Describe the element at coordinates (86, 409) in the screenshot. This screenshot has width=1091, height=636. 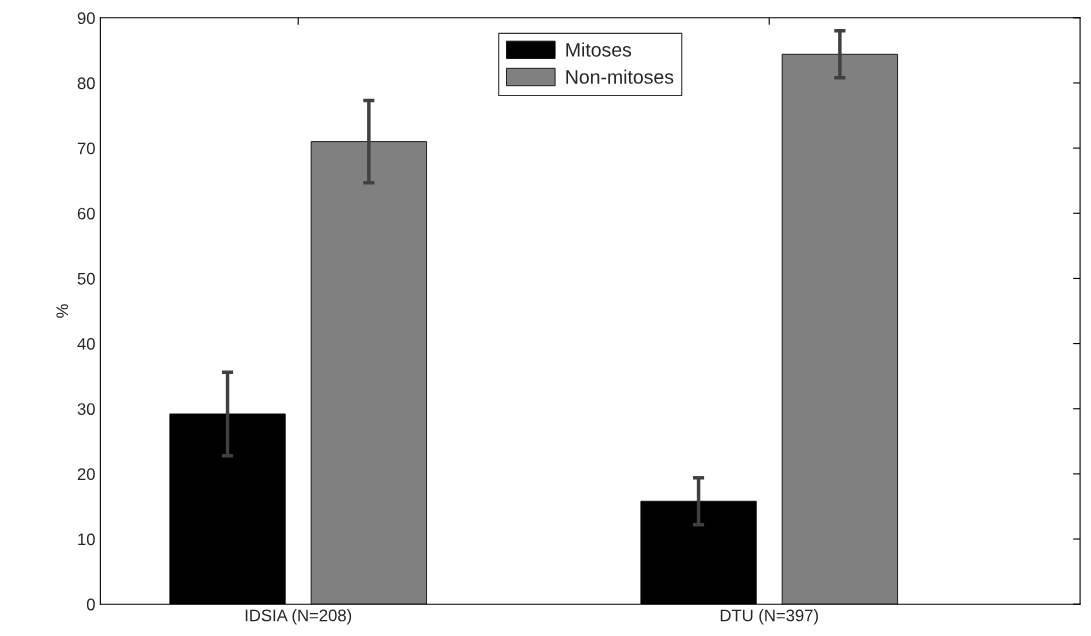
I see `y-tick-label: 30` at that location.